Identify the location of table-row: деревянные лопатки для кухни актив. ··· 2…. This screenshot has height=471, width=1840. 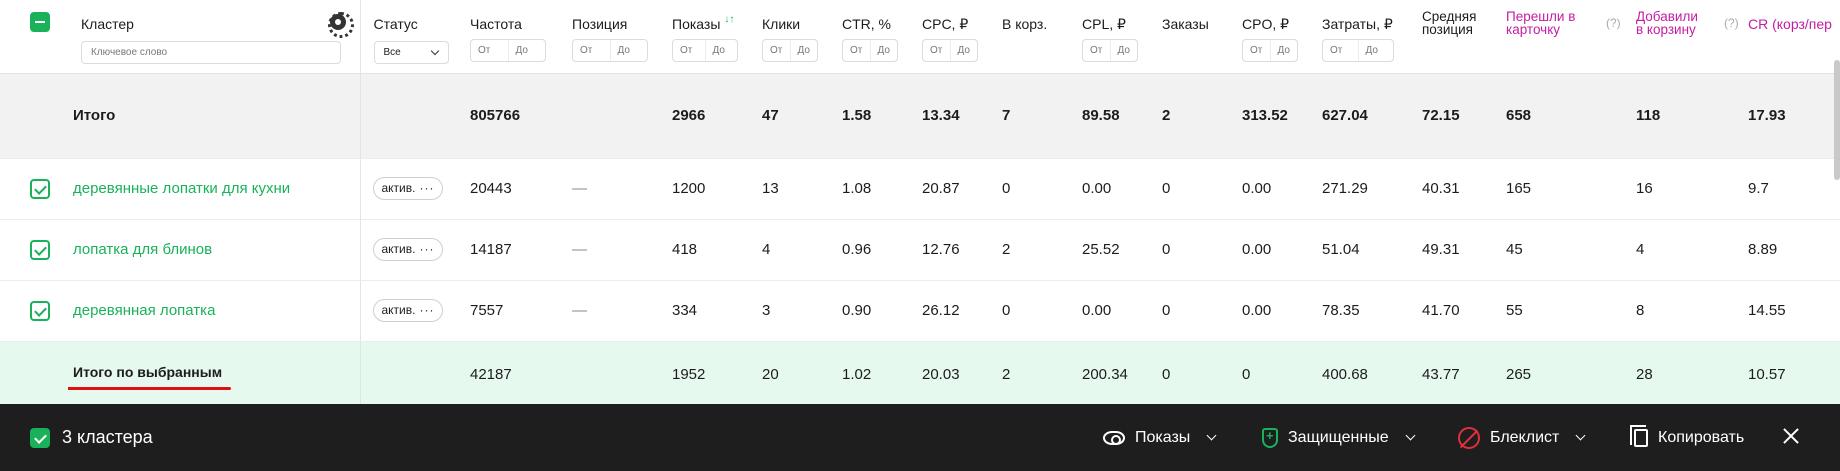
(920, 189).